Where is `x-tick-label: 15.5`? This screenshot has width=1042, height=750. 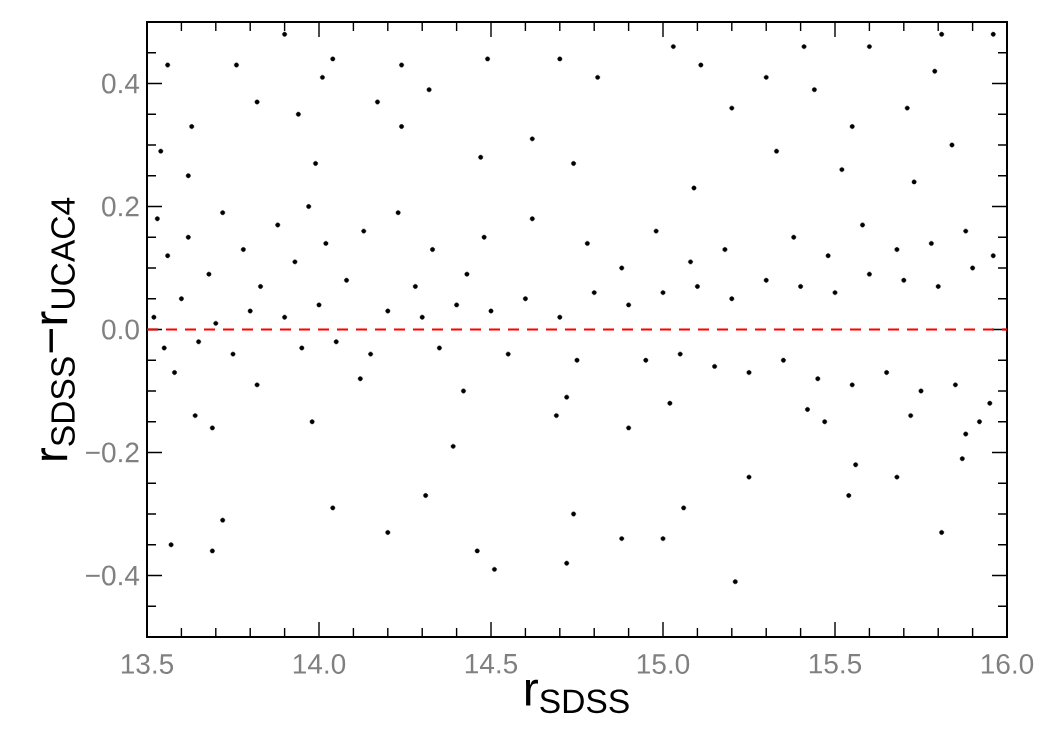
x-tick-label: 15.5 is located at coordinates (835, 664).